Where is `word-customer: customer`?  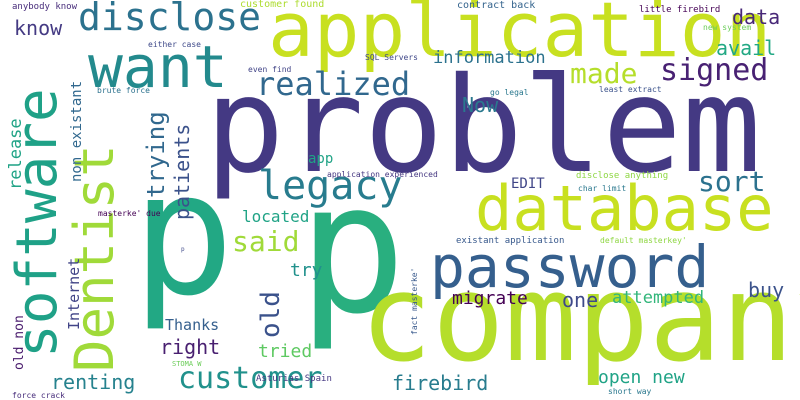
word-customer: customer is located at coordinates (250, 378).